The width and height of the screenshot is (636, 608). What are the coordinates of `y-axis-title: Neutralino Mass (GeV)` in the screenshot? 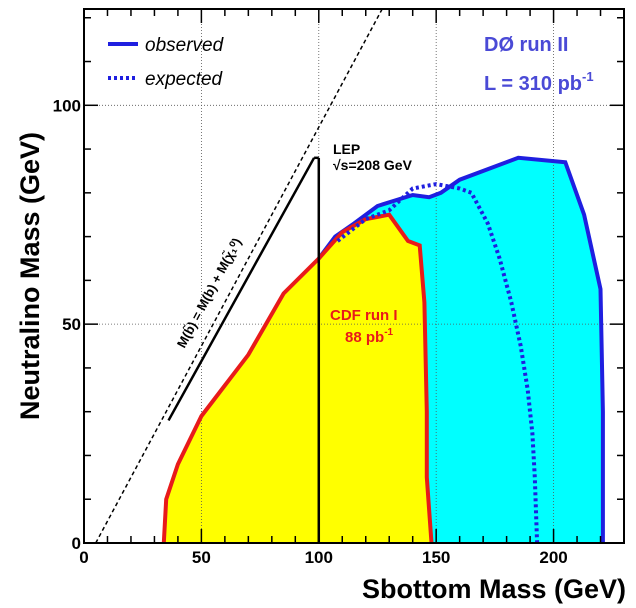 It's located at (30, 276).